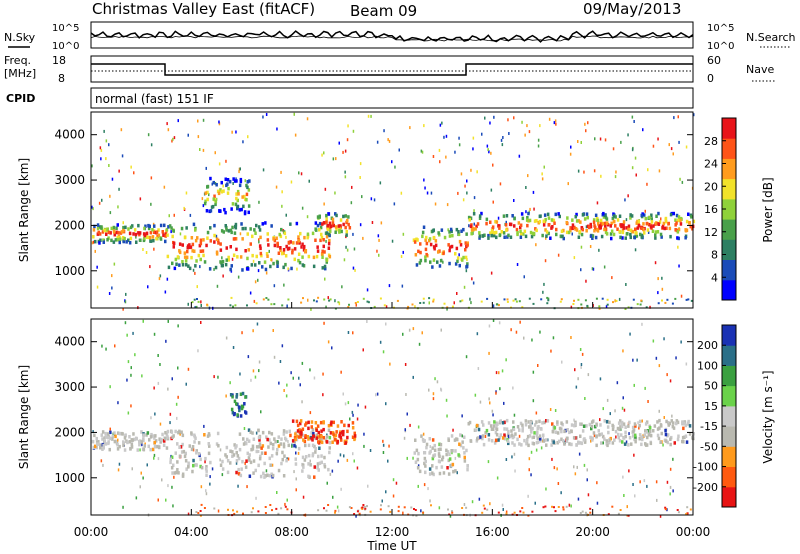  I want to click on freq-panel-frame, so click(392, 69).